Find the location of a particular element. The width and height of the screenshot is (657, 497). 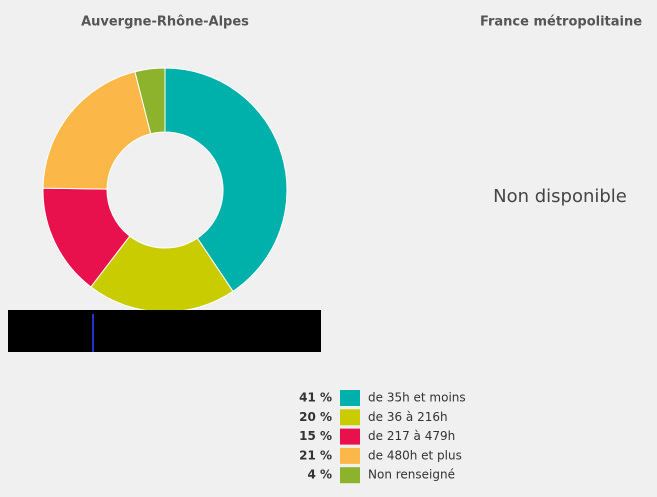

legend-value: 41 % is located at coordinates (315, 398).